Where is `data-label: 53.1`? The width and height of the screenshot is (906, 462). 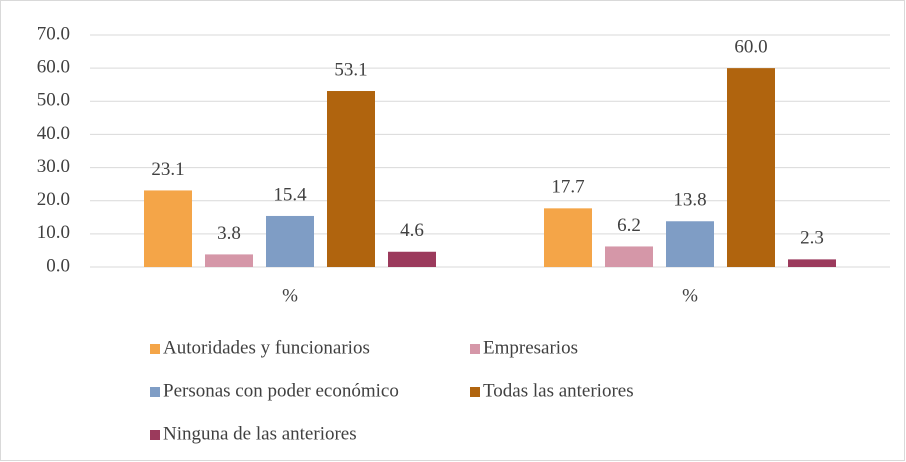
data-label: 53.1 is located at coordinates (350, 69).